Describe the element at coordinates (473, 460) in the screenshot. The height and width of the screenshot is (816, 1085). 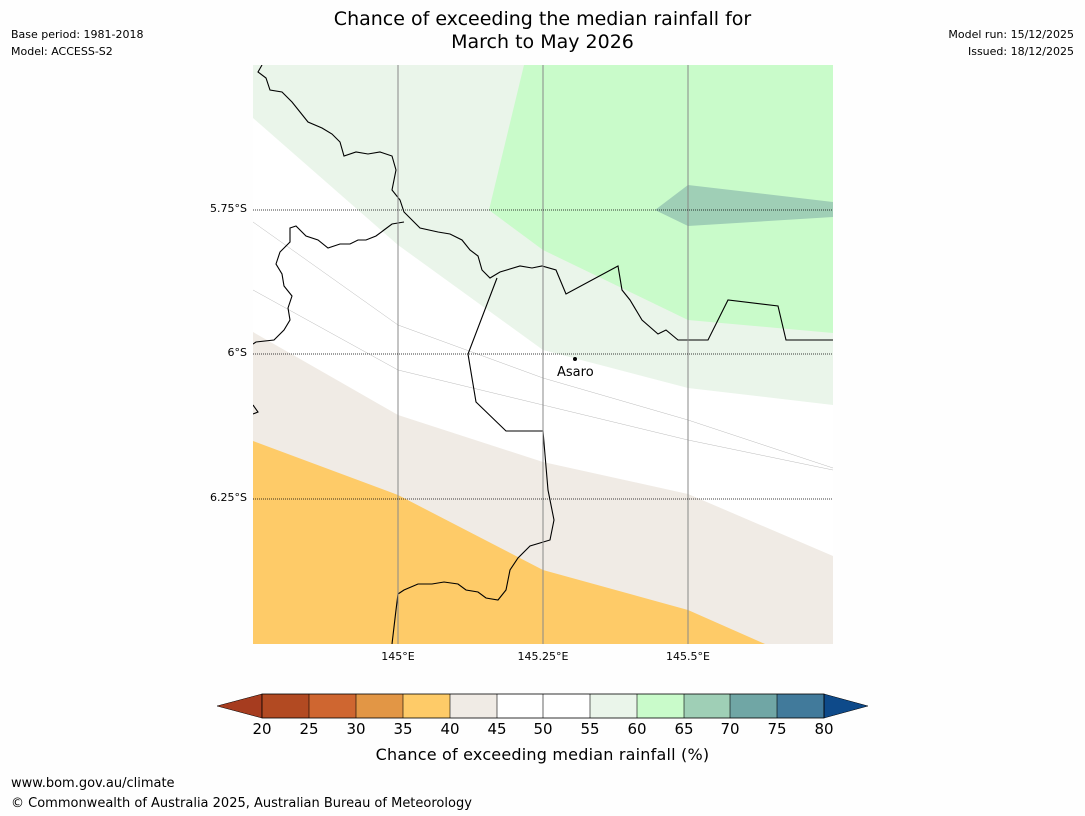
I see `district-border` at that location.